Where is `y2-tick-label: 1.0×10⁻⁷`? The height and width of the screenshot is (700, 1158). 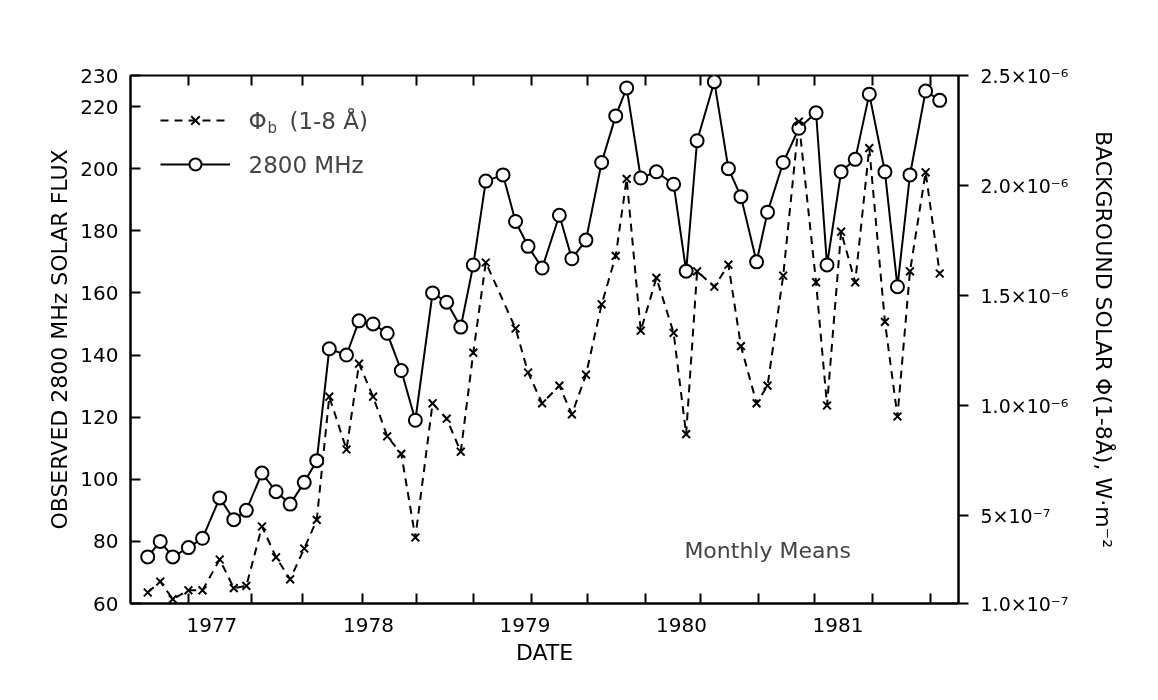 y2-tick-label: 1.0×10⁻⁷ is located at coordinates (1024, 603).